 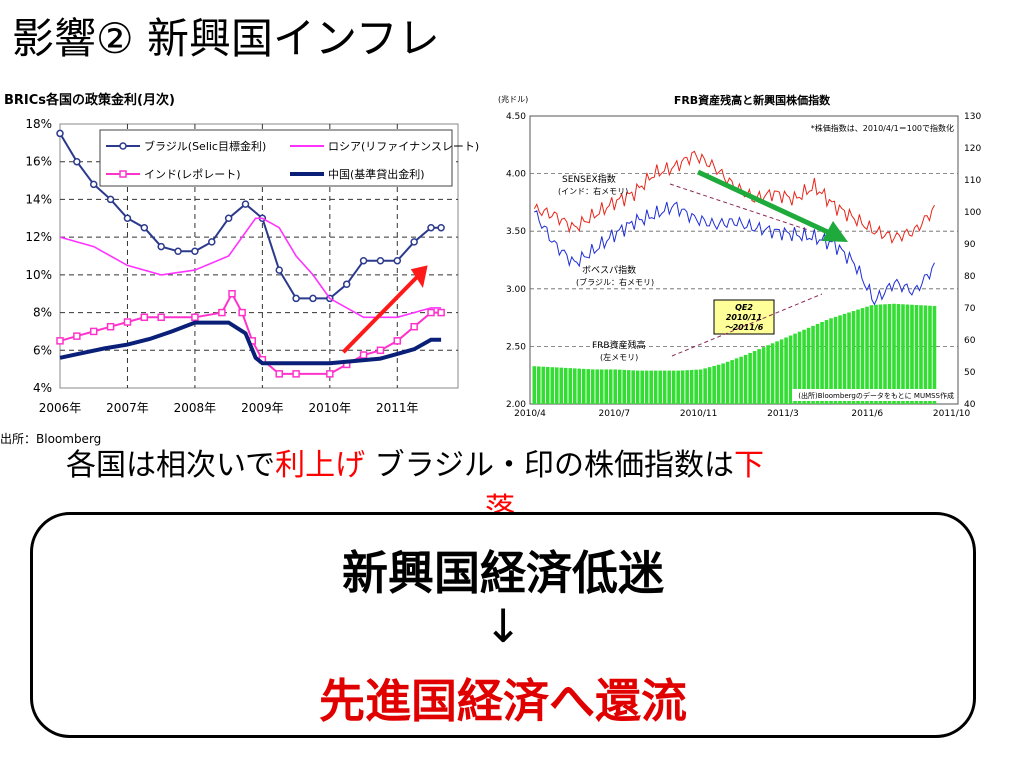 I want to click on conclusion-line3: 先進国経済へ還流, so click(x=503, y=701).